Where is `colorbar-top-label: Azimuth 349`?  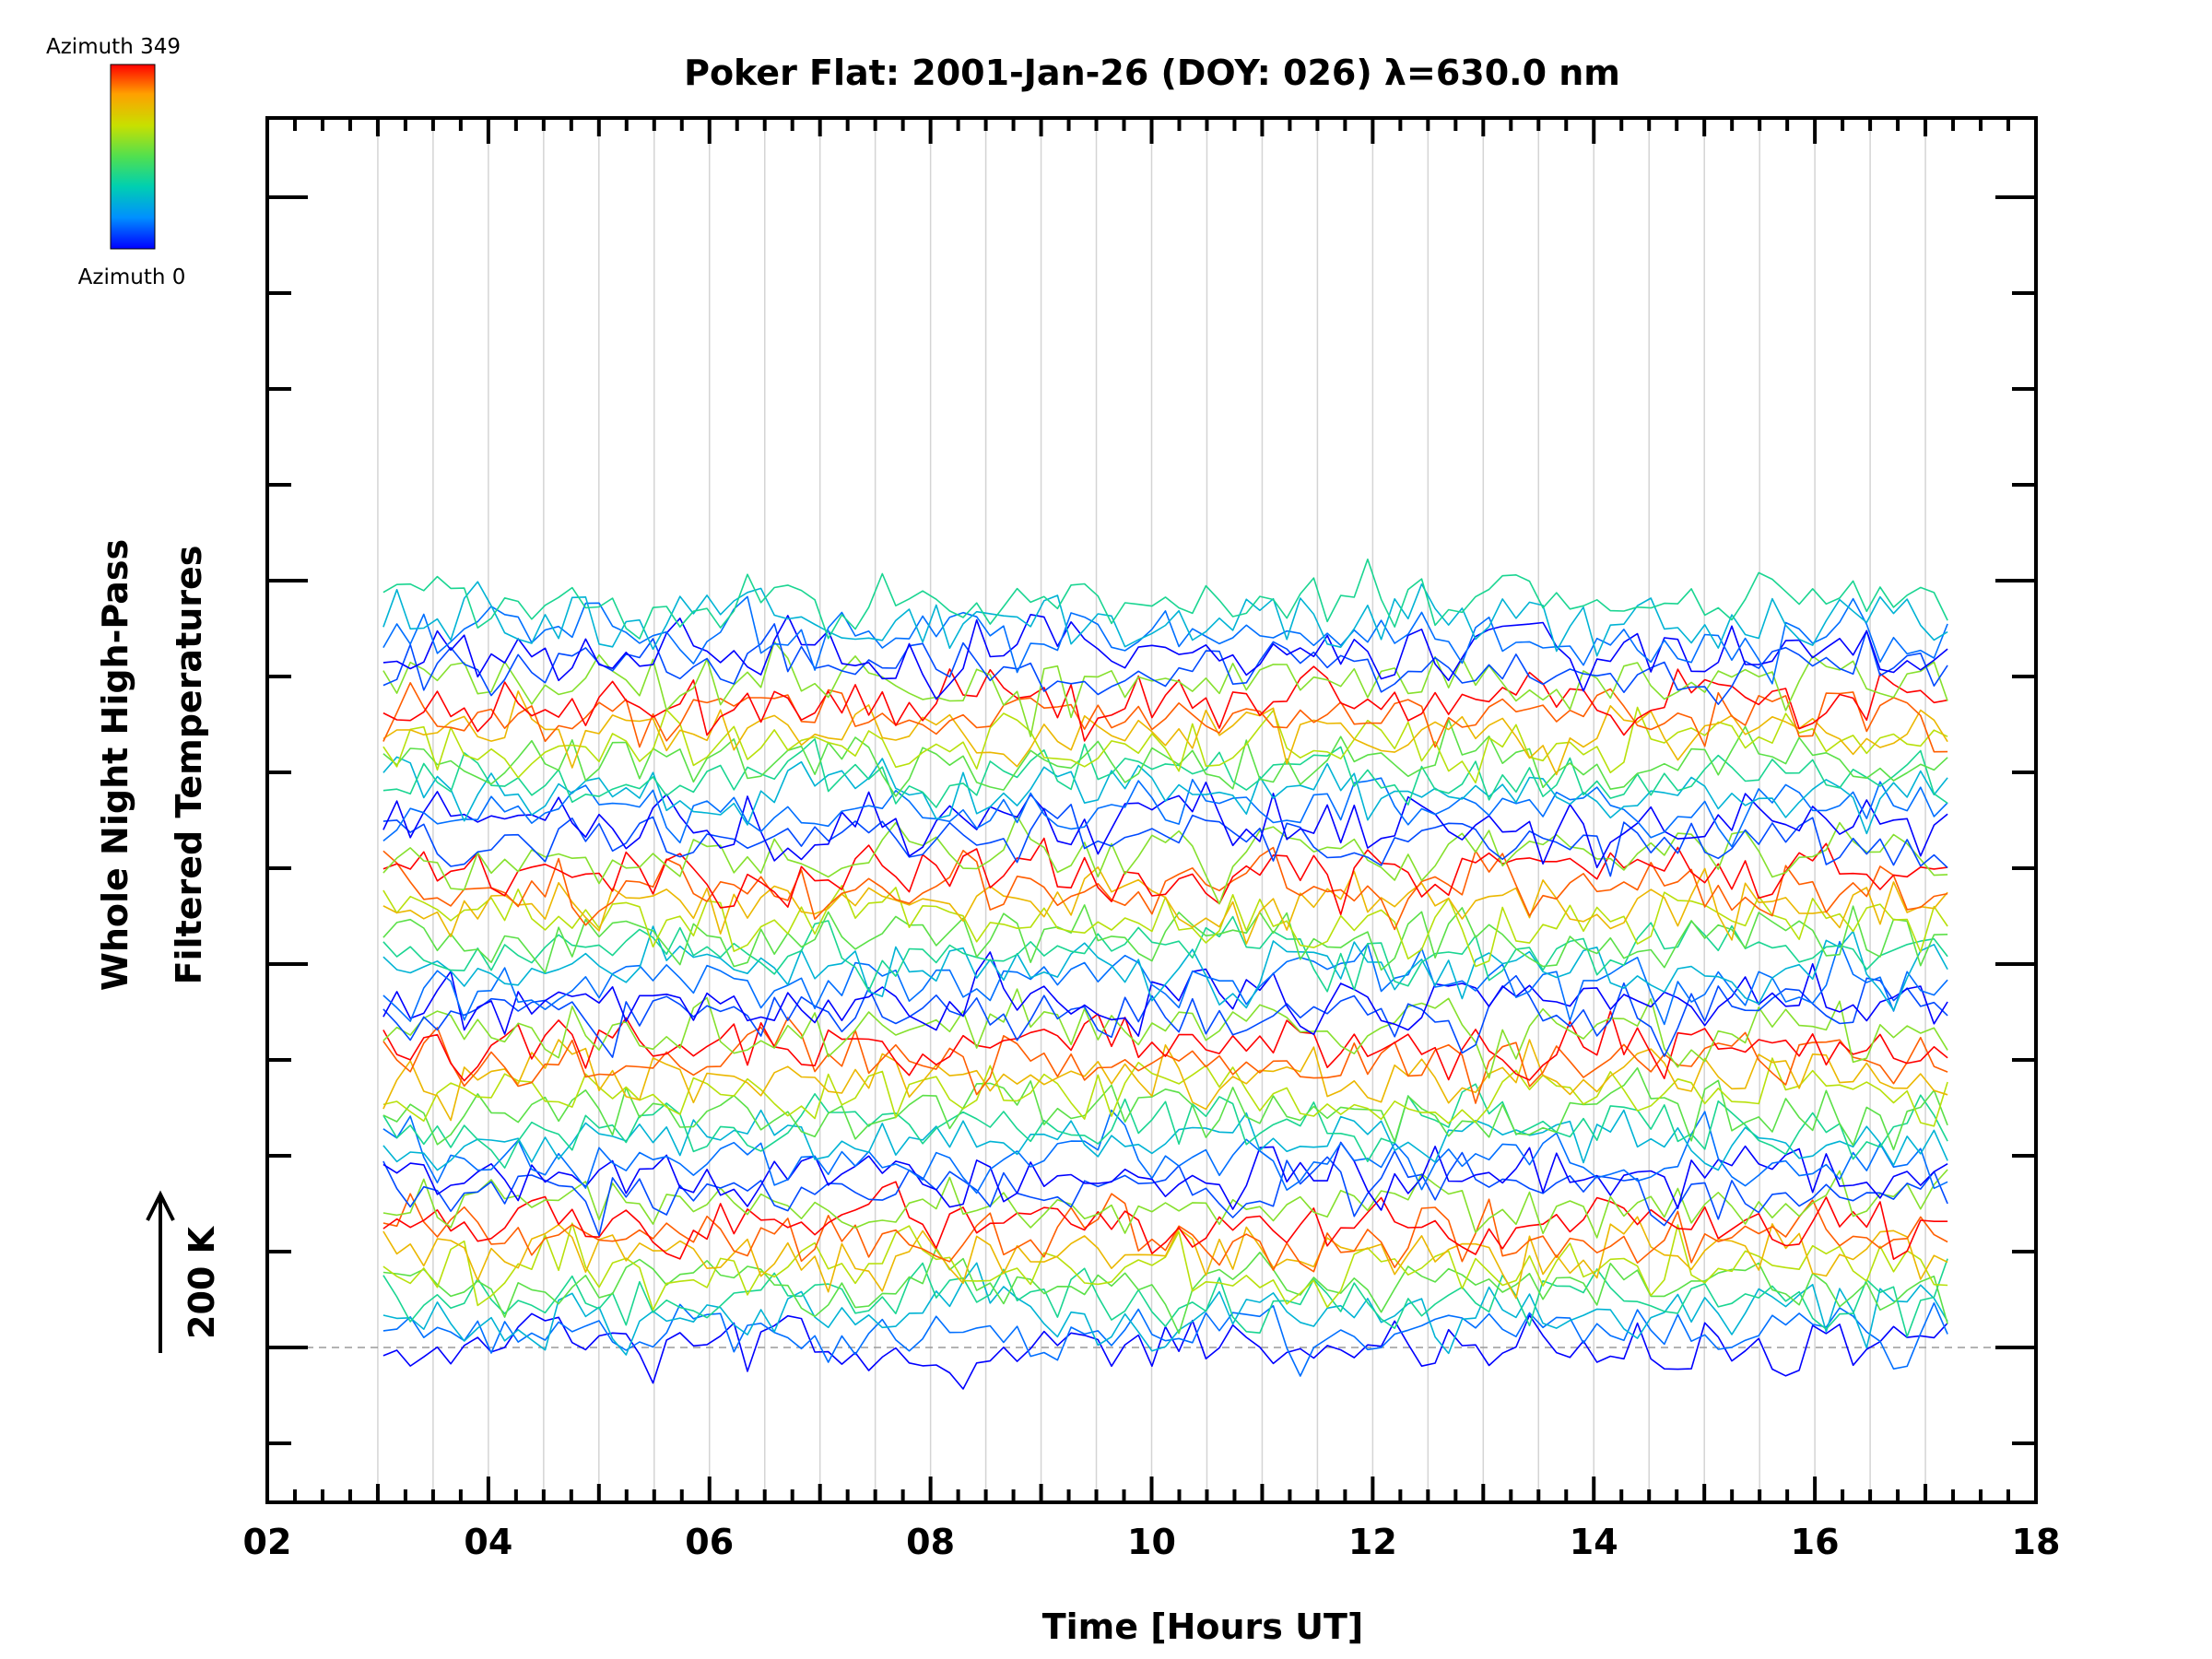 colorbar-top-label: Azimuth 349 is located at coordinates (113, 47).